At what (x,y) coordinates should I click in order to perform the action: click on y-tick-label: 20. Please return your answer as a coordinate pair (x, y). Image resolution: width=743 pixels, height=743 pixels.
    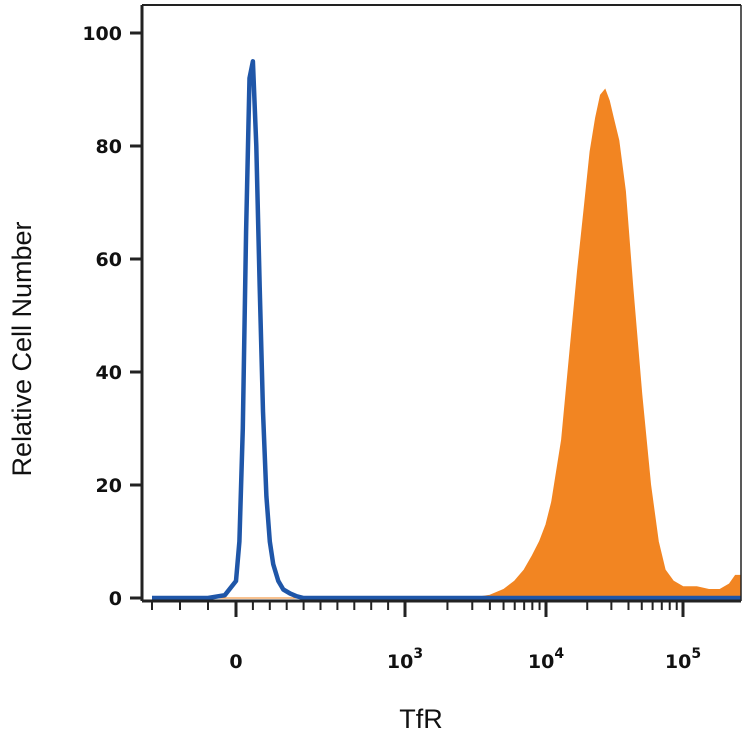
    Looking at the image, I should click on (109, 486).